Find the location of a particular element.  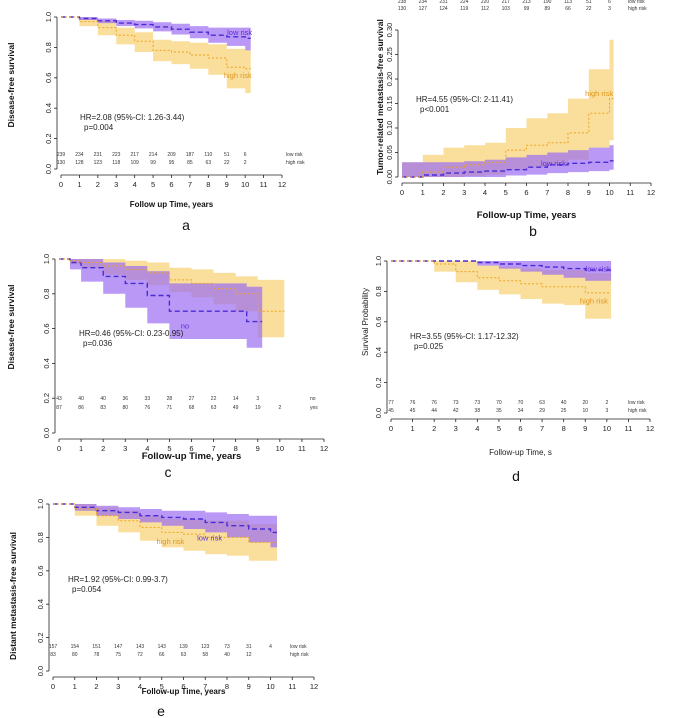

risk-count: 103 is located at coordinates (506, 9).